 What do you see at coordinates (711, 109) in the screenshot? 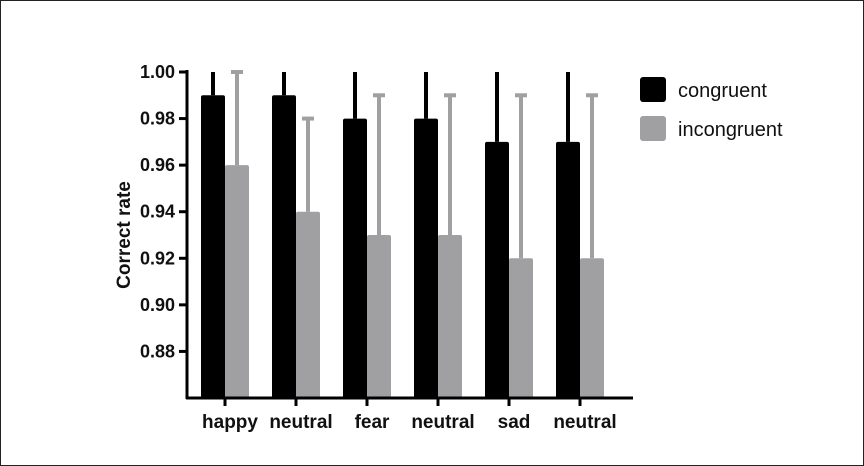
I see `legend: congruent incongruent` at bounding box center [711, 109].